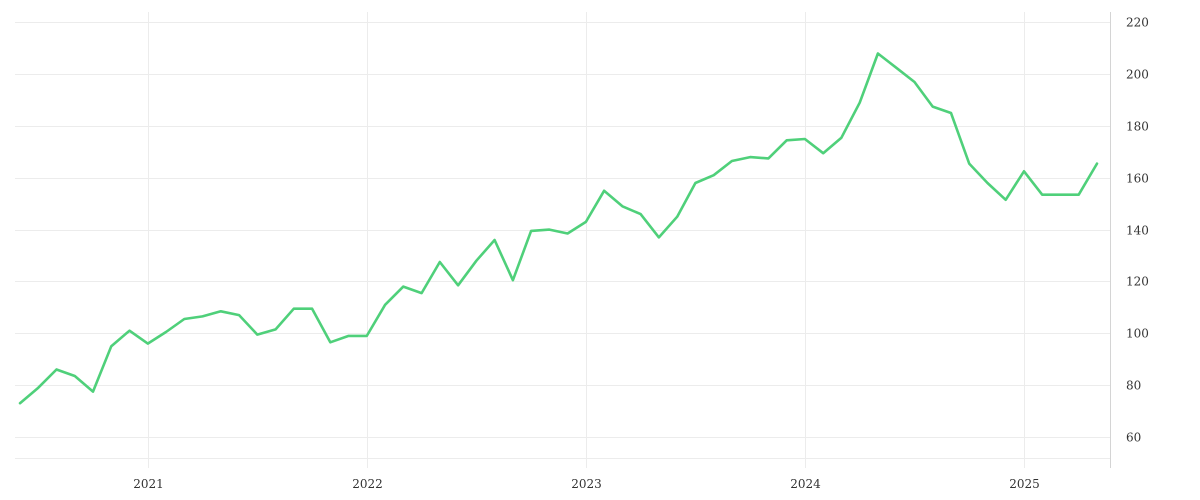 The image size is (1200, 500). What do you see at coordinates (1137, 282) in the screenshot?
I see `y-tick-label-120: 120` at bounding box center [1137, 282].